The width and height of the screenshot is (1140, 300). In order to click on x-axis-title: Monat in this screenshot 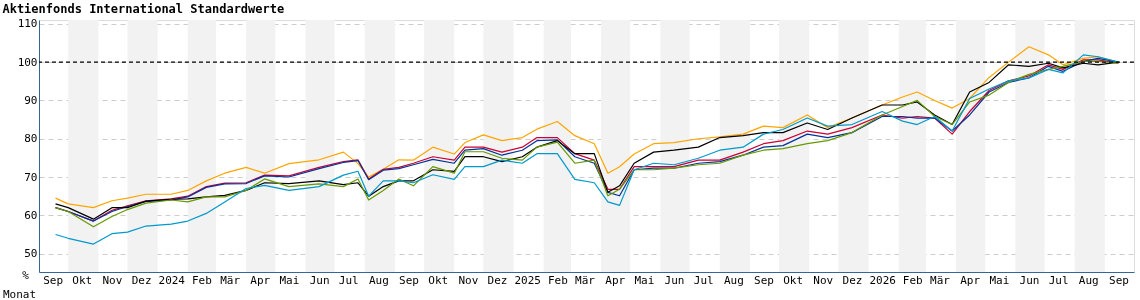, I will do `click(19, 293)`.